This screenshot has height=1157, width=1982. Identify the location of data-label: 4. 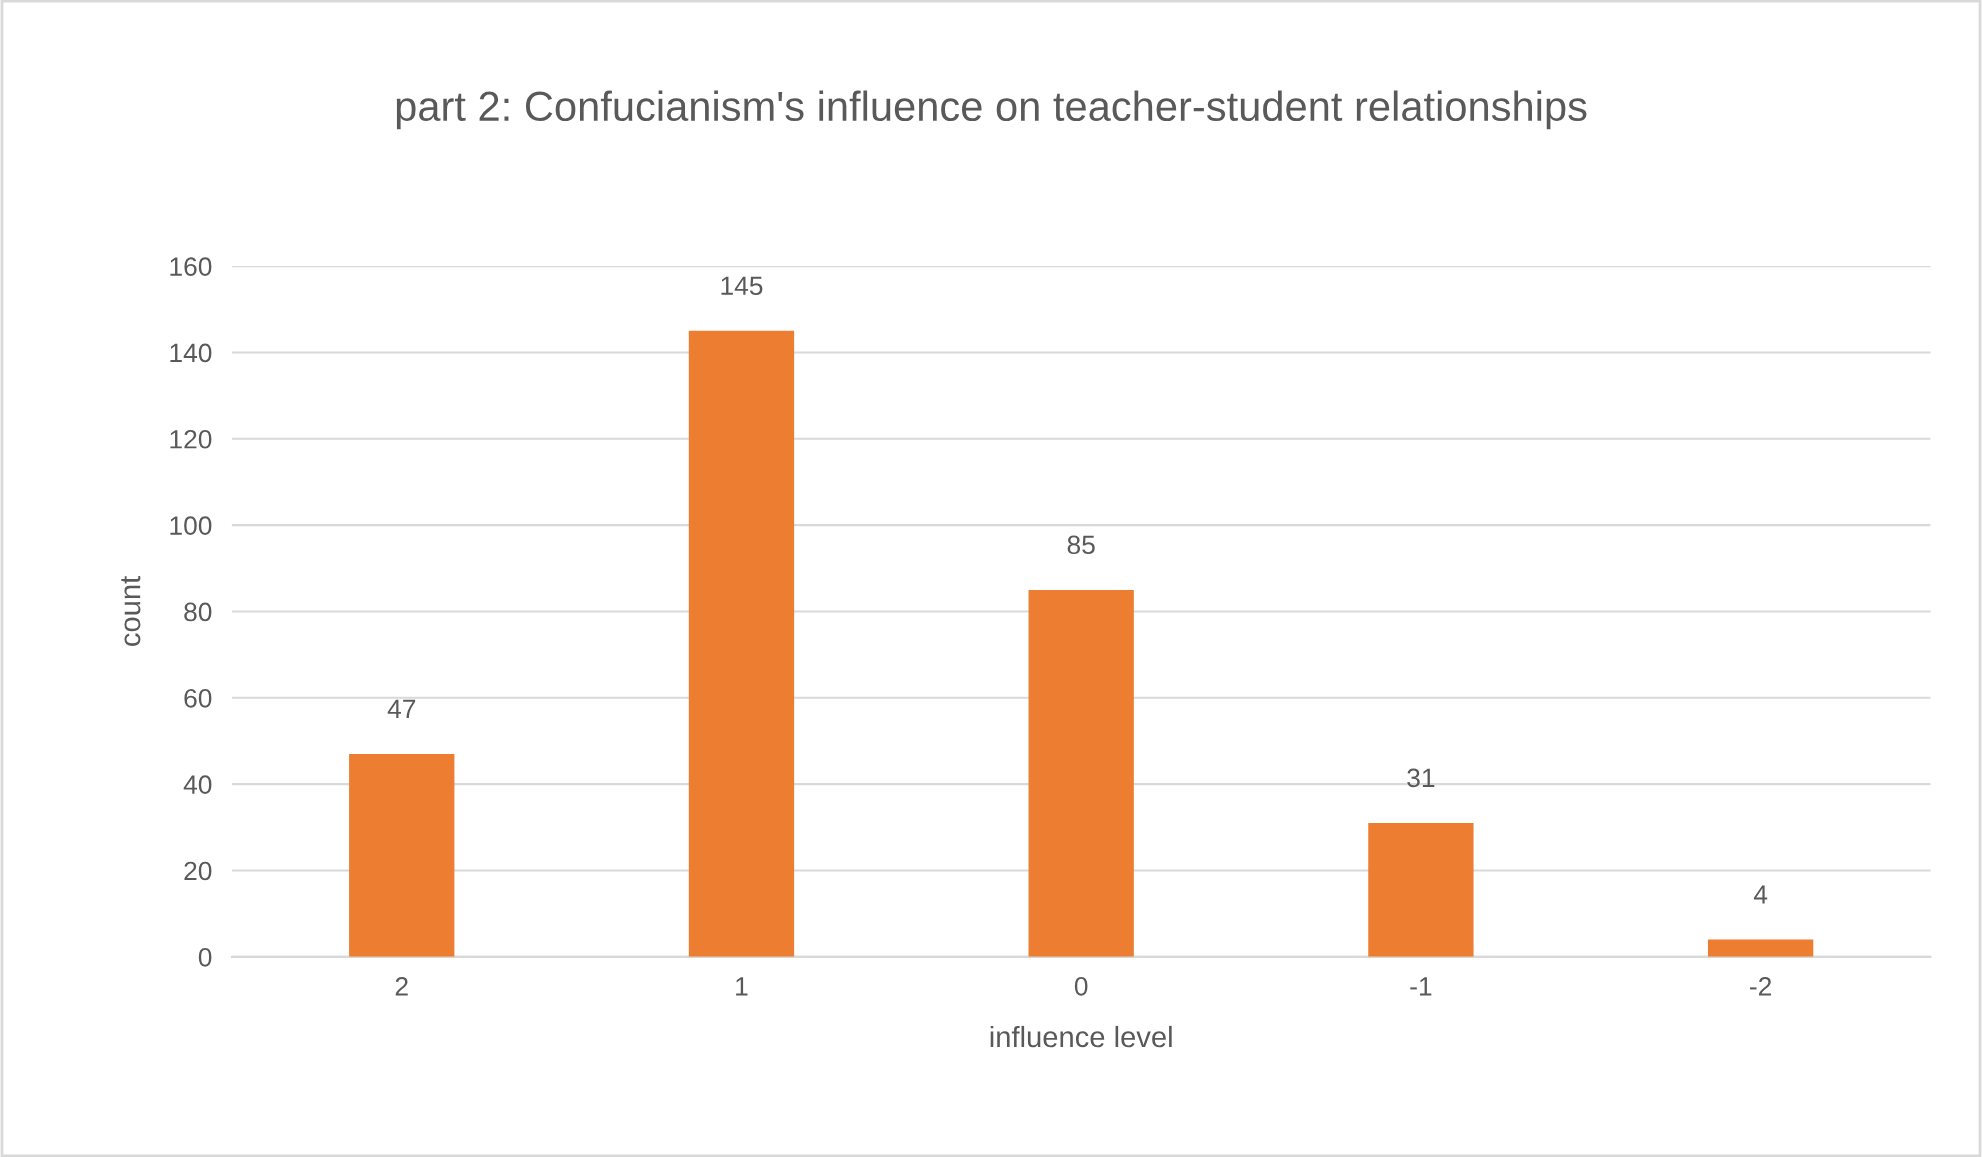
(1760, 894).